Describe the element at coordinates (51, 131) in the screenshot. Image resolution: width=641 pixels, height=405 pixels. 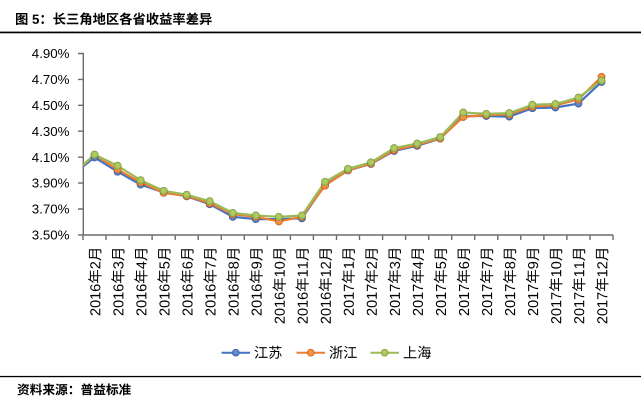
I see `svg-text: 4.30%` at that location.